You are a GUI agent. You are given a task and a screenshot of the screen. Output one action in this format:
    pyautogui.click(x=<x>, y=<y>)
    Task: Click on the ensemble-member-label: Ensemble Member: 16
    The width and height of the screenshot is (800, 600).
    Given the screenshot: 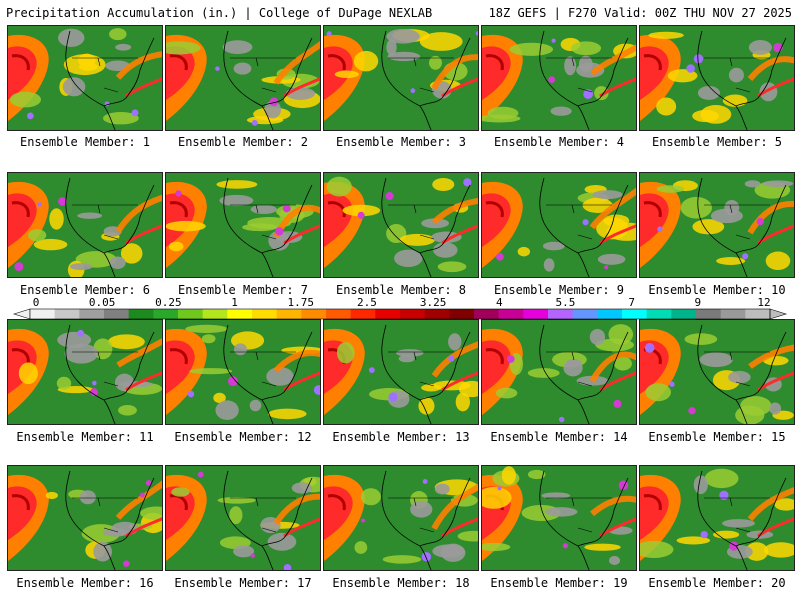 What is the action you would take?
    pyautogui.click(x=85, y=583)
    